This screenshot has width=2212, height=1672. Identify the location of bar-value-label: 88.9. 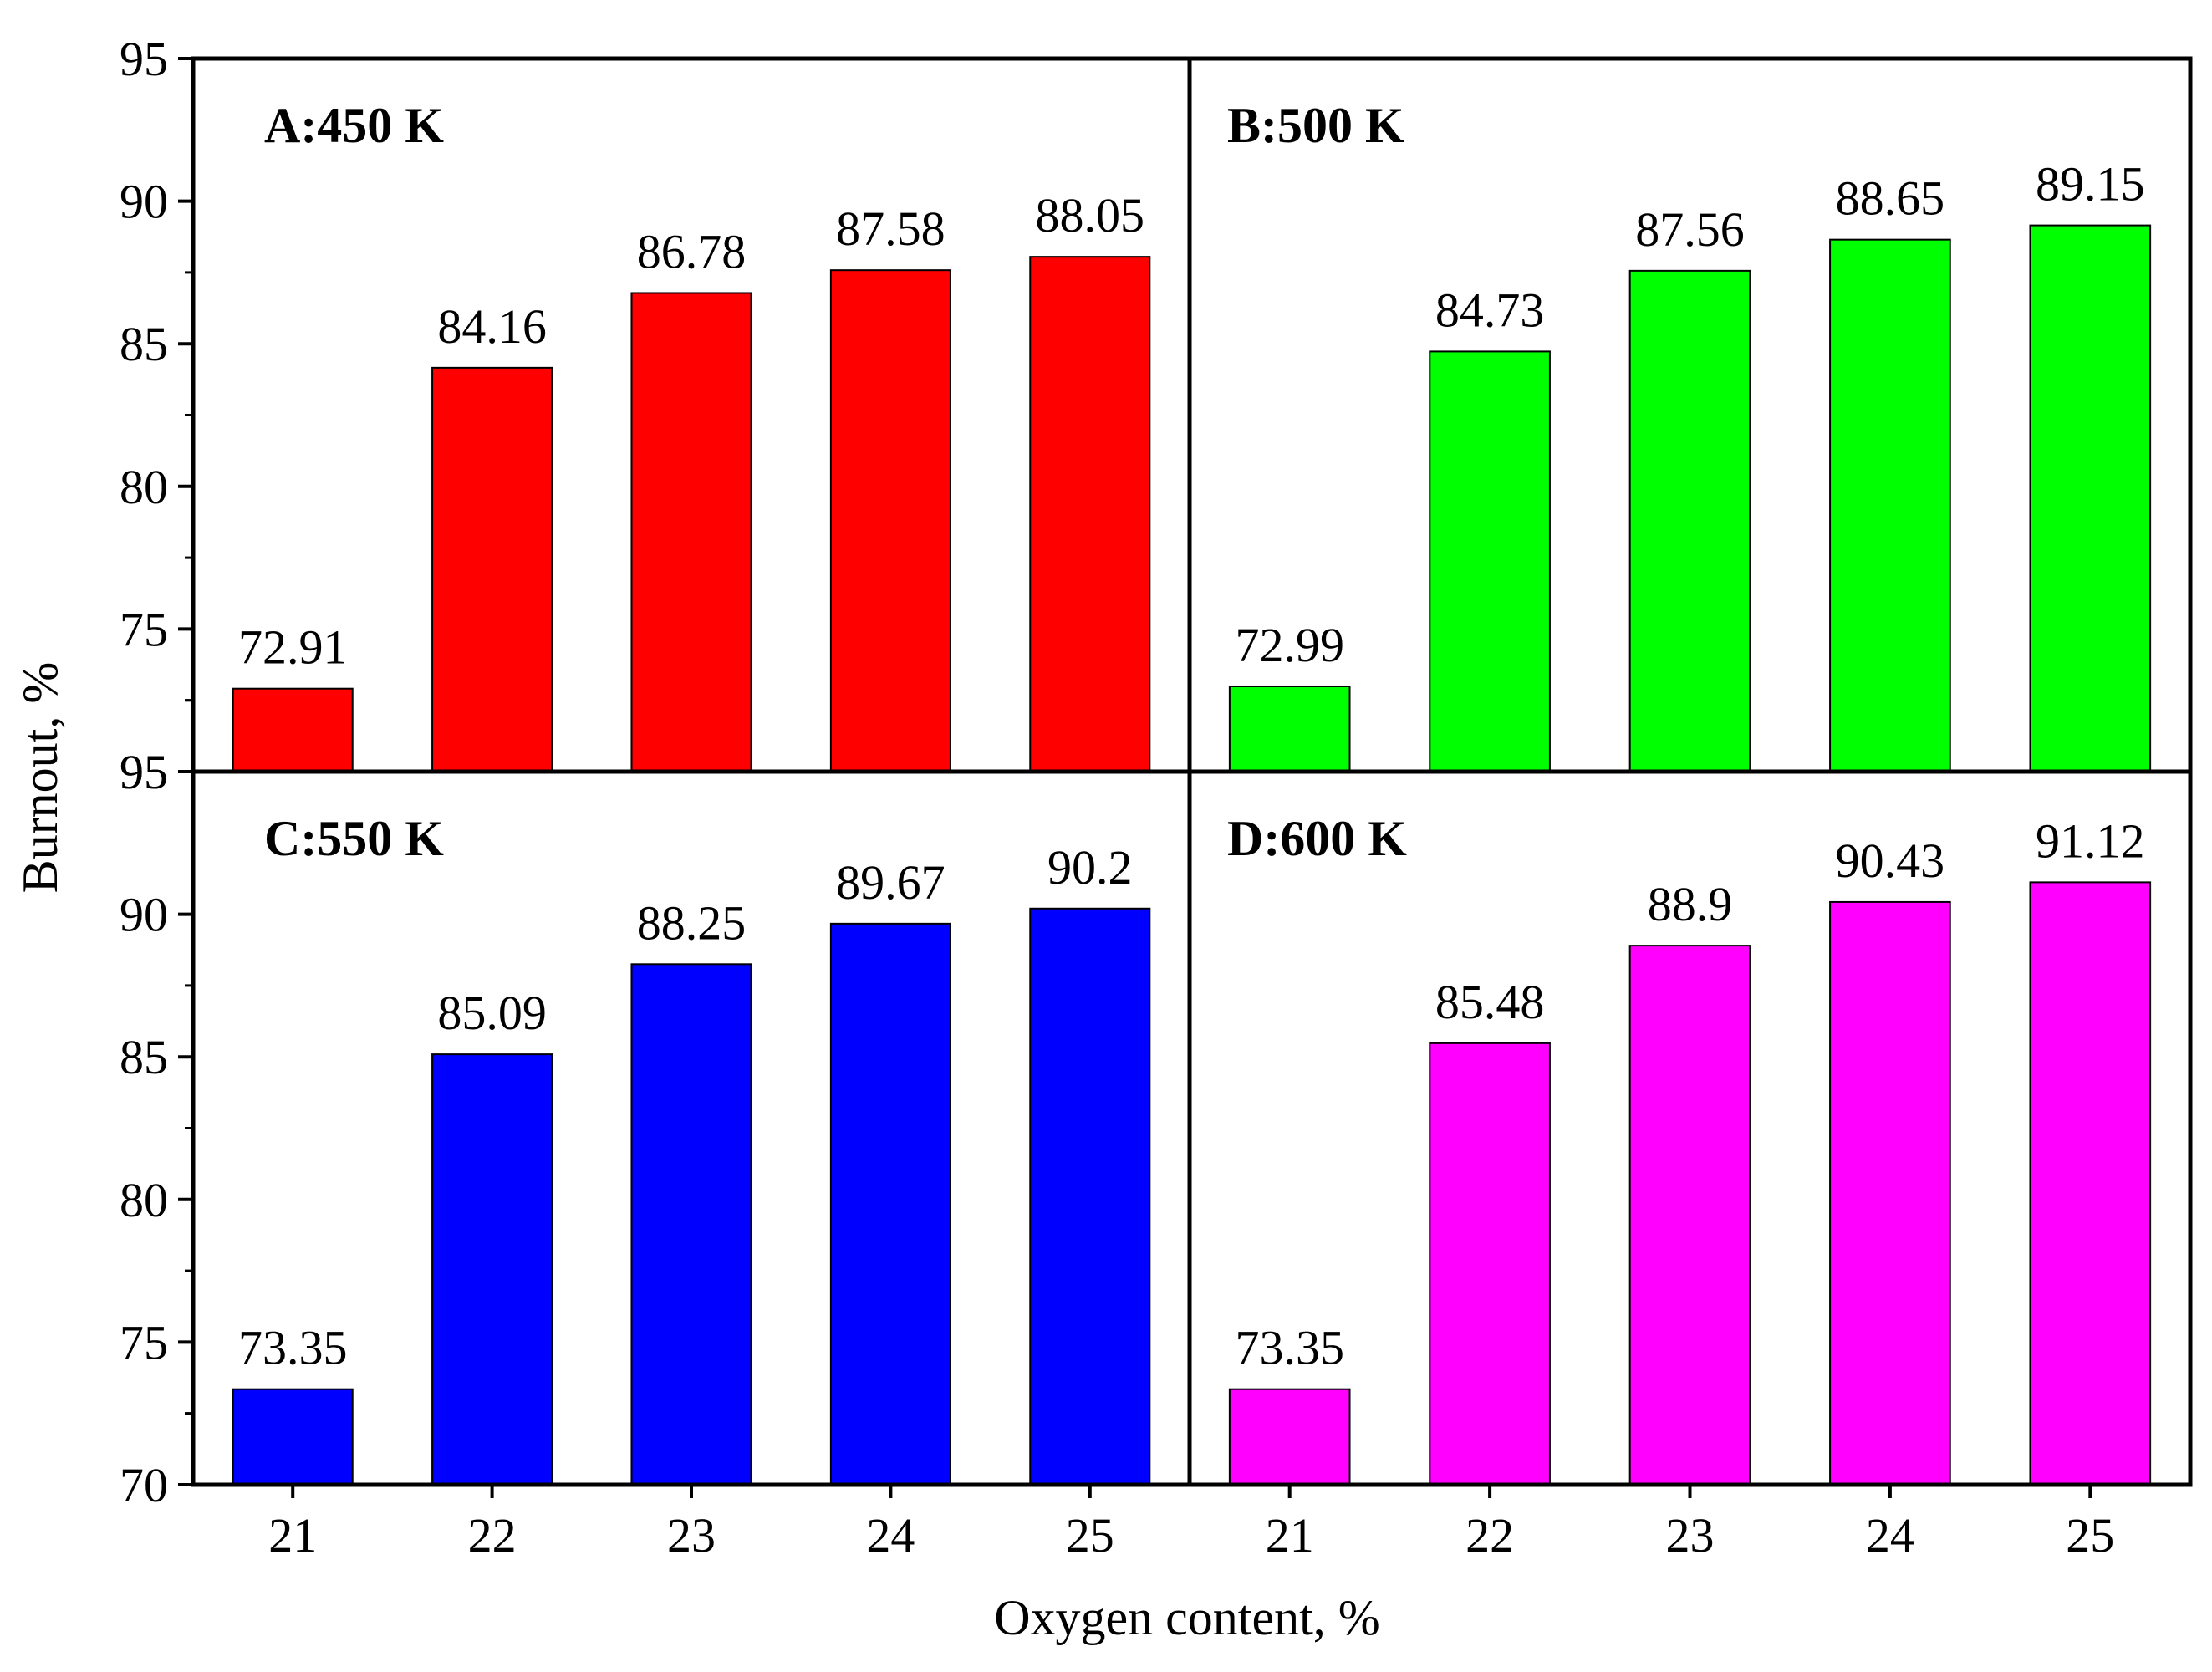
(1690, 904).